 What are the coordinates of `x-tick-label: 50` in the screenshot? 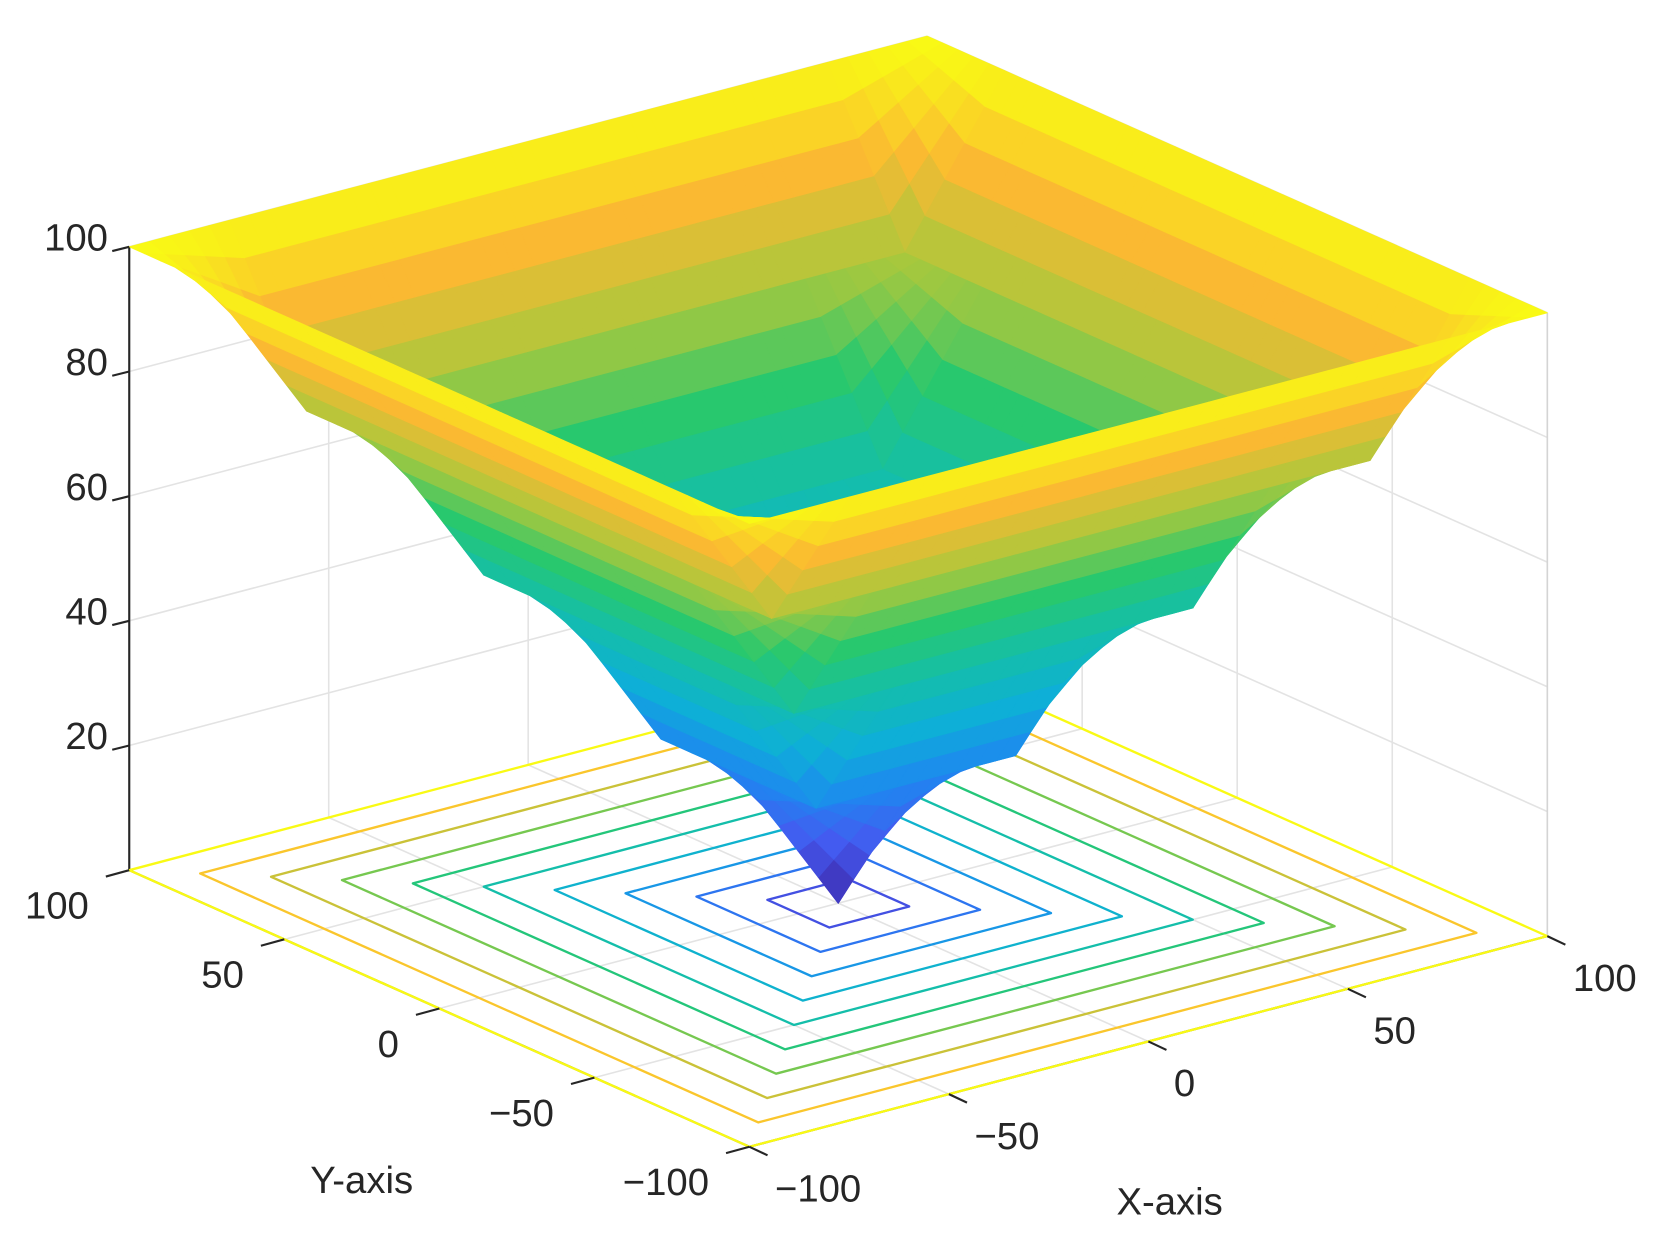 It's located at (1394, 1031).